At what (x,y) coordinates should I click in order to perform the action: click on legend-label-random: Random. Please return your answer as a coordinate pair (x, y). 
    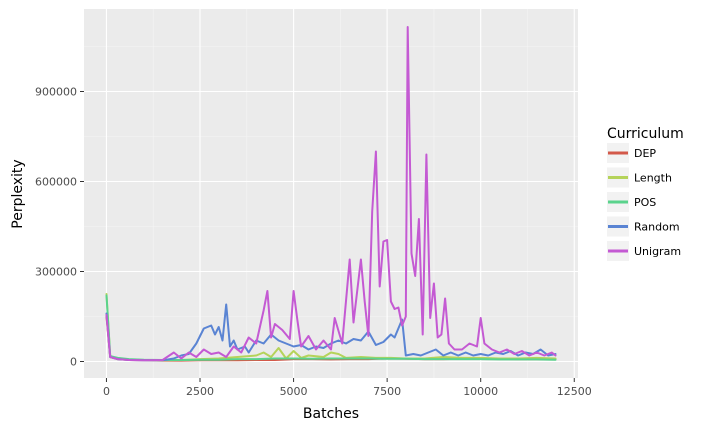
    Looking at the image, I should click on (657, 227).